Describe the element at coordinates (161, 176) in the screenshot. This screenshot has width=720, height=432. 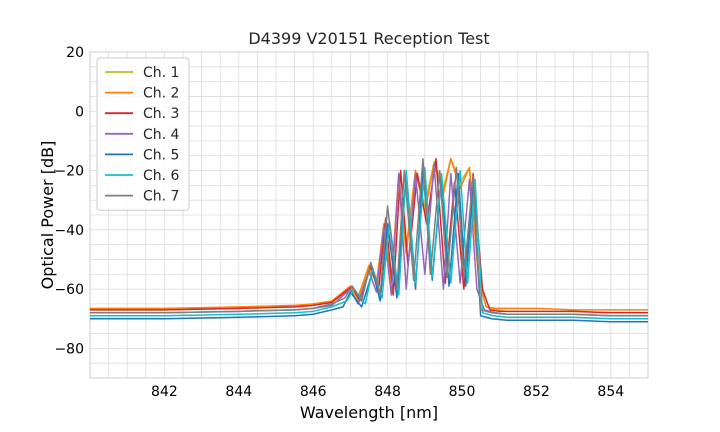
I see `legend-label: Ch. 6` at that location.